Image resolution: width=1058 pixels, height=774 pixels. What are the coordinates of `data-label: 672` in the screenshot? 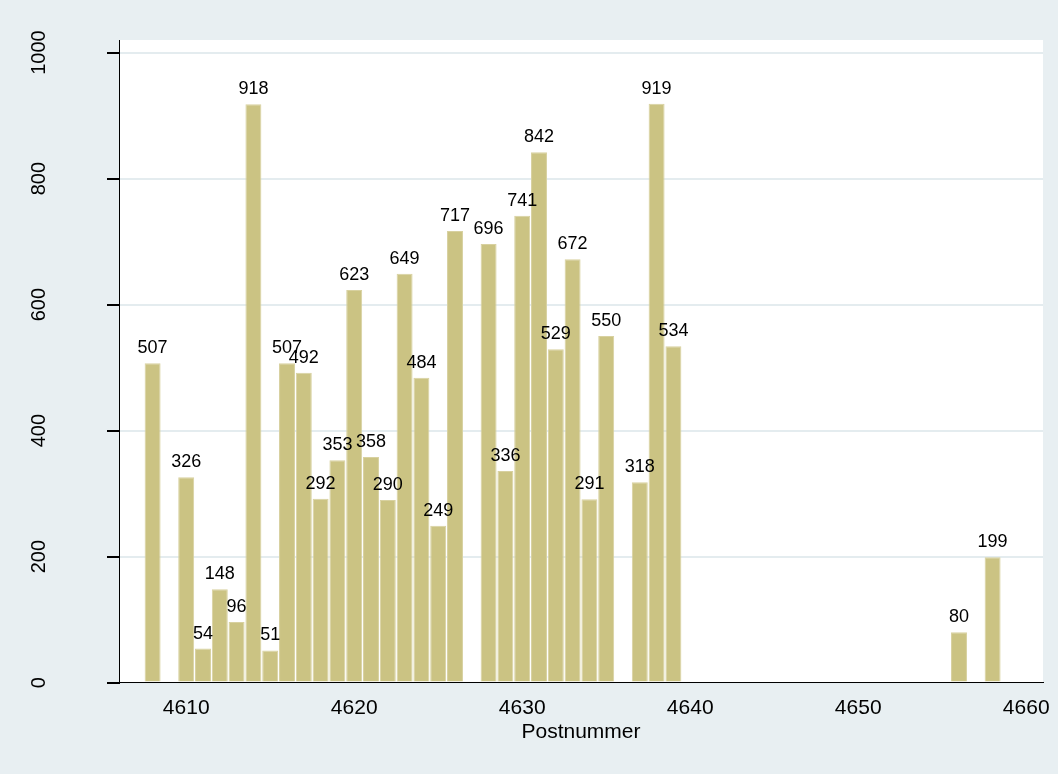 It's located at (572, 243).